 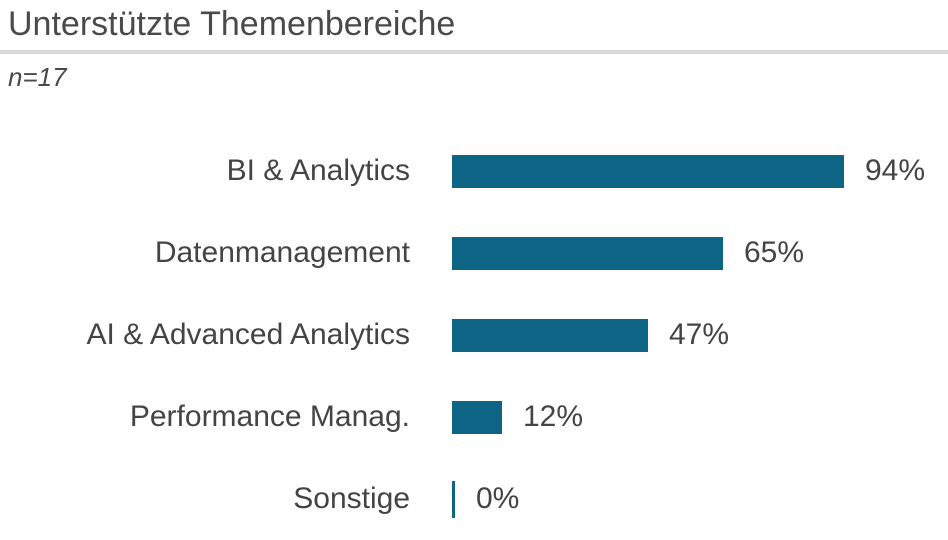 I want to click on value-label: 0%, so click(x=498, y=498).